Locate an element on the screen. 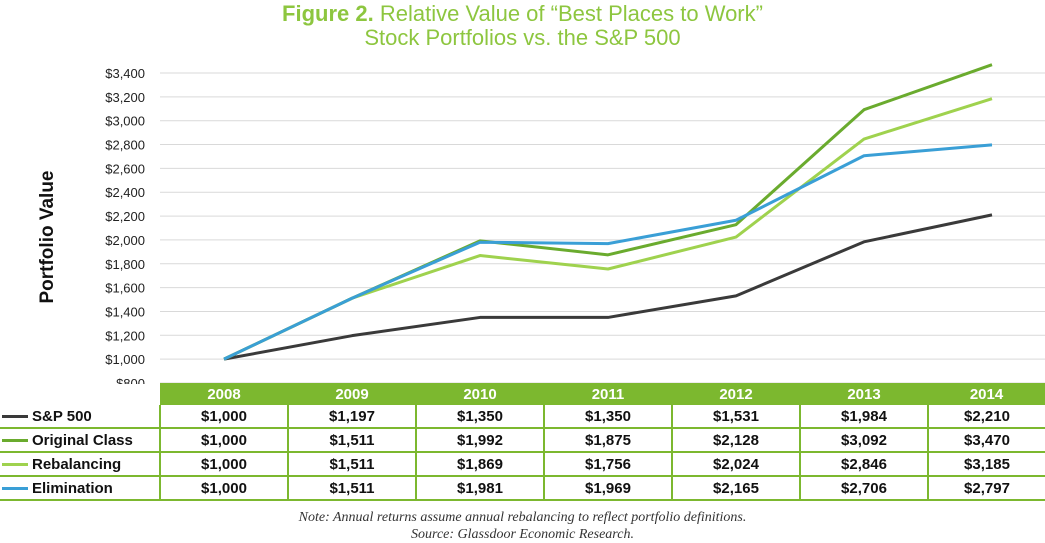 Image resolution: width=1045 pixels, height=543 pixels. title-figure-label: Figure 2. is located at coordinates (328, 13).